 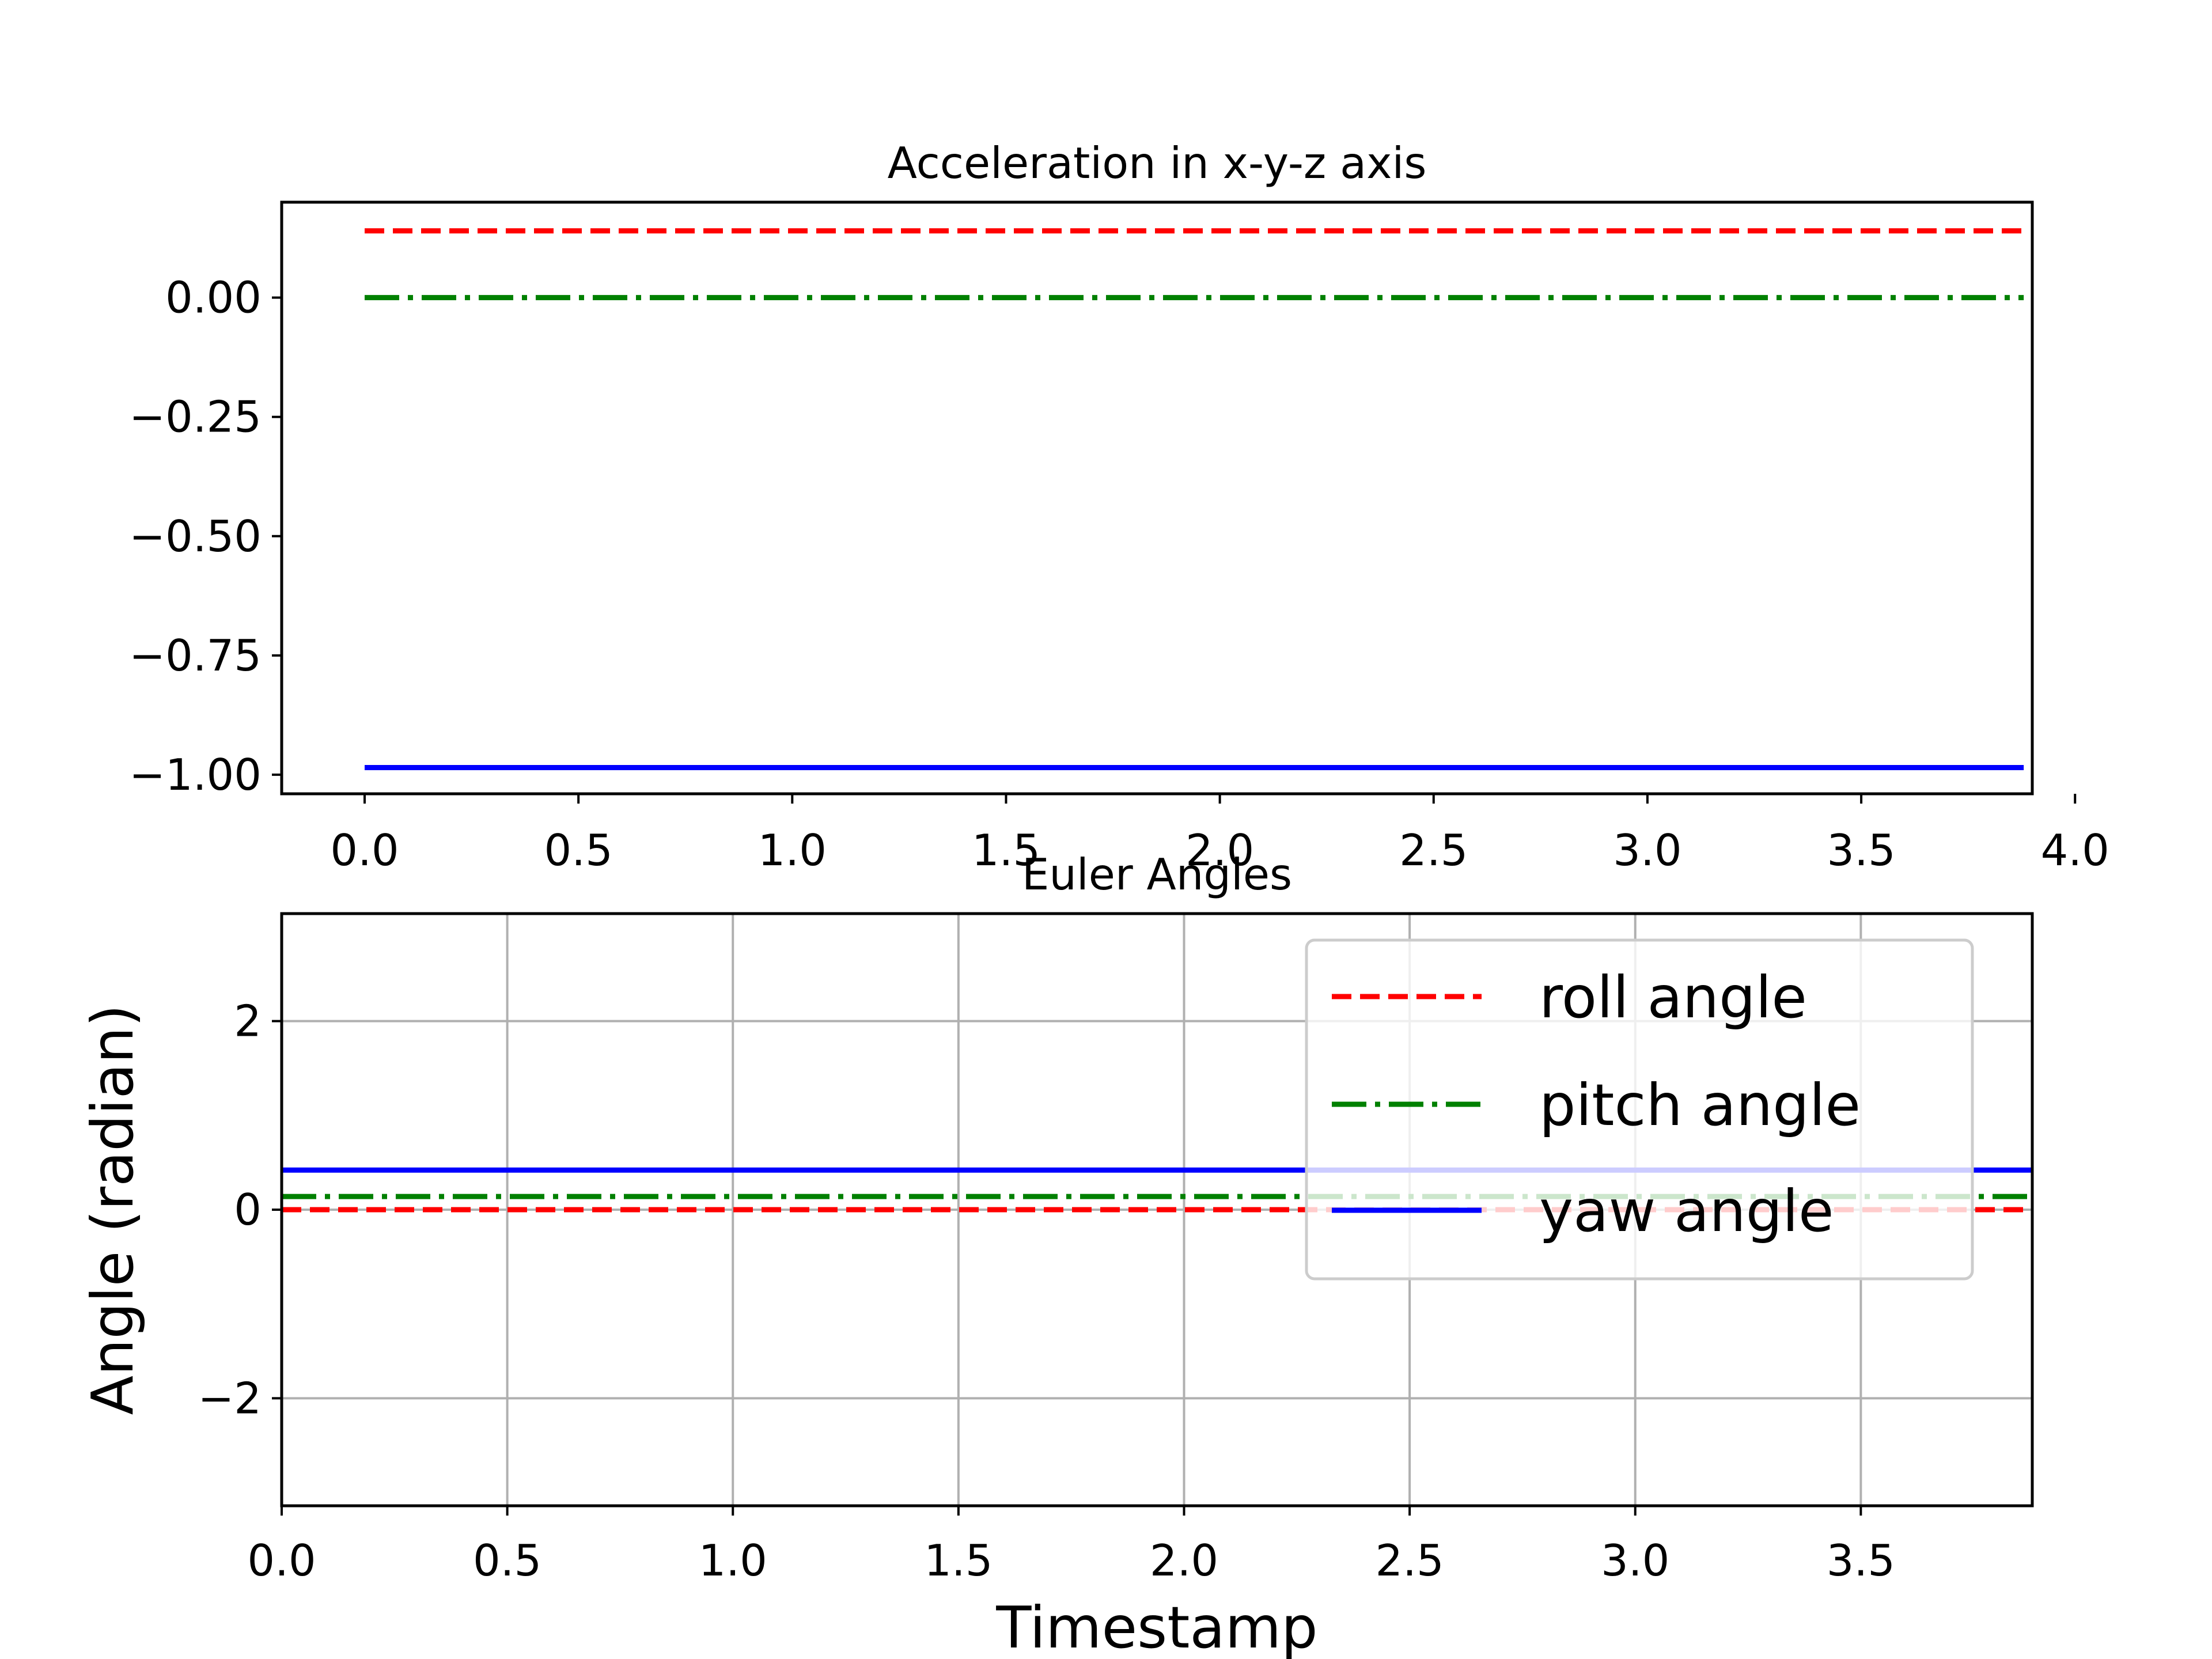 What do you see at coordinates (1157, 874) in the screenshot?
I see `euler-chart-title: Euler Angles` at bounding box center [1157, 874].